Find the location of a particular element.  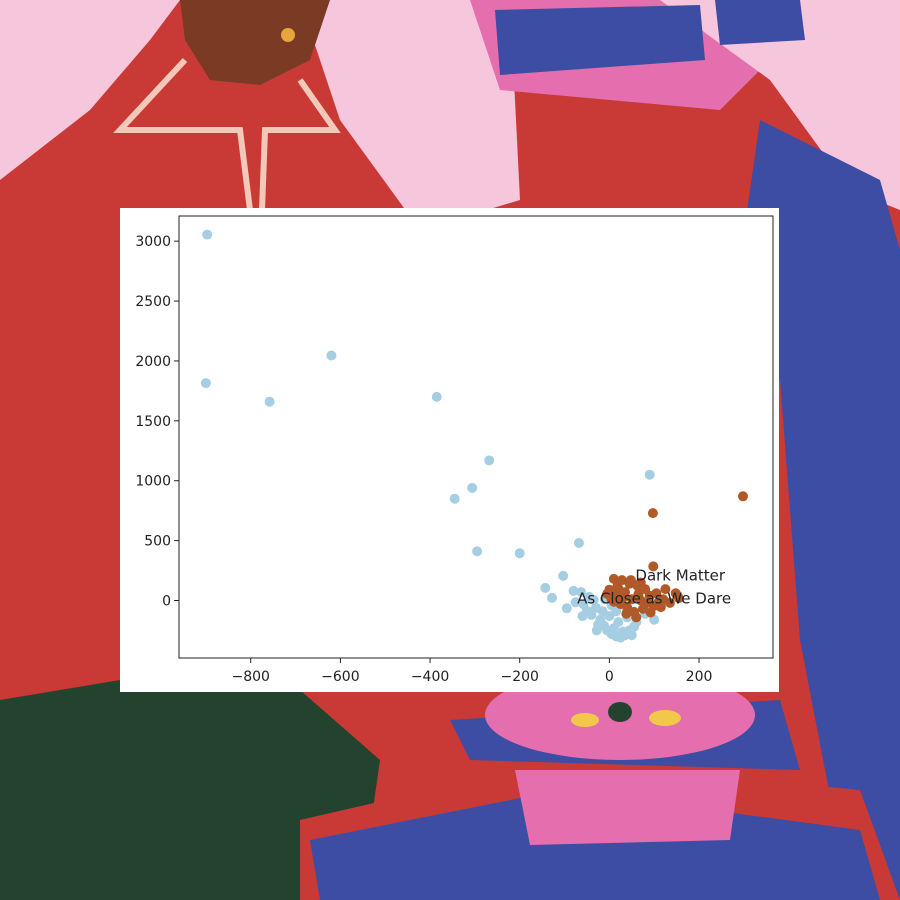

x-tick-label: −600 is located at coordinates (340, 677).